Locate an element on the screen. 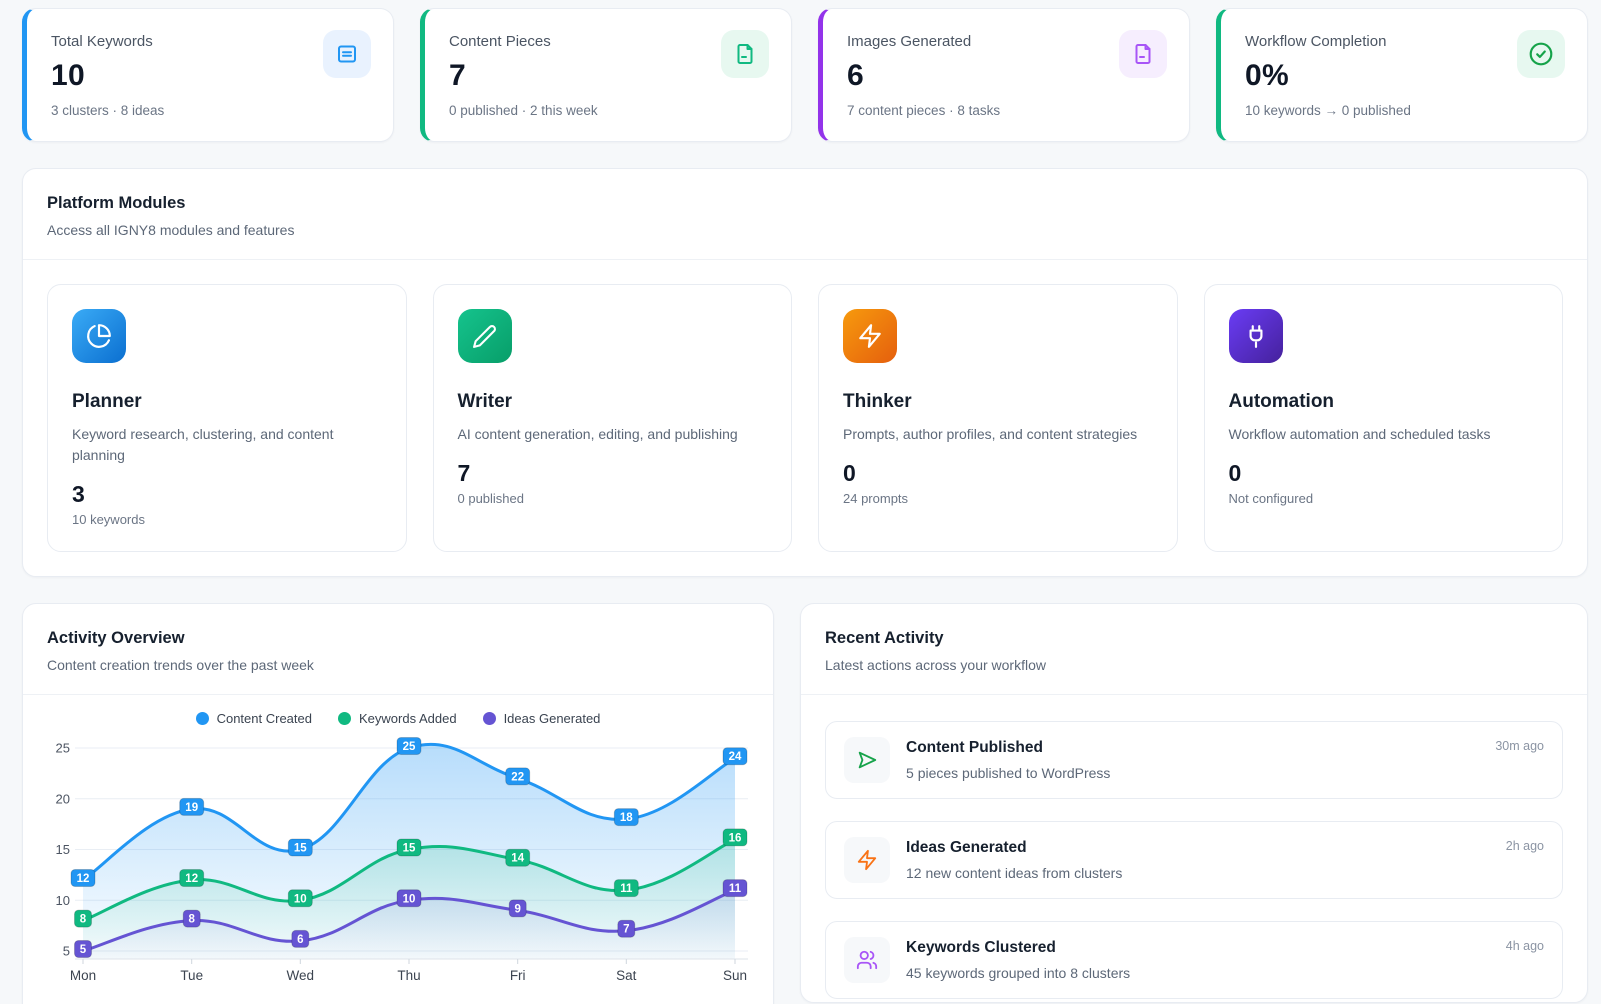  module-value: 3 is located at coordinates (78, 494).